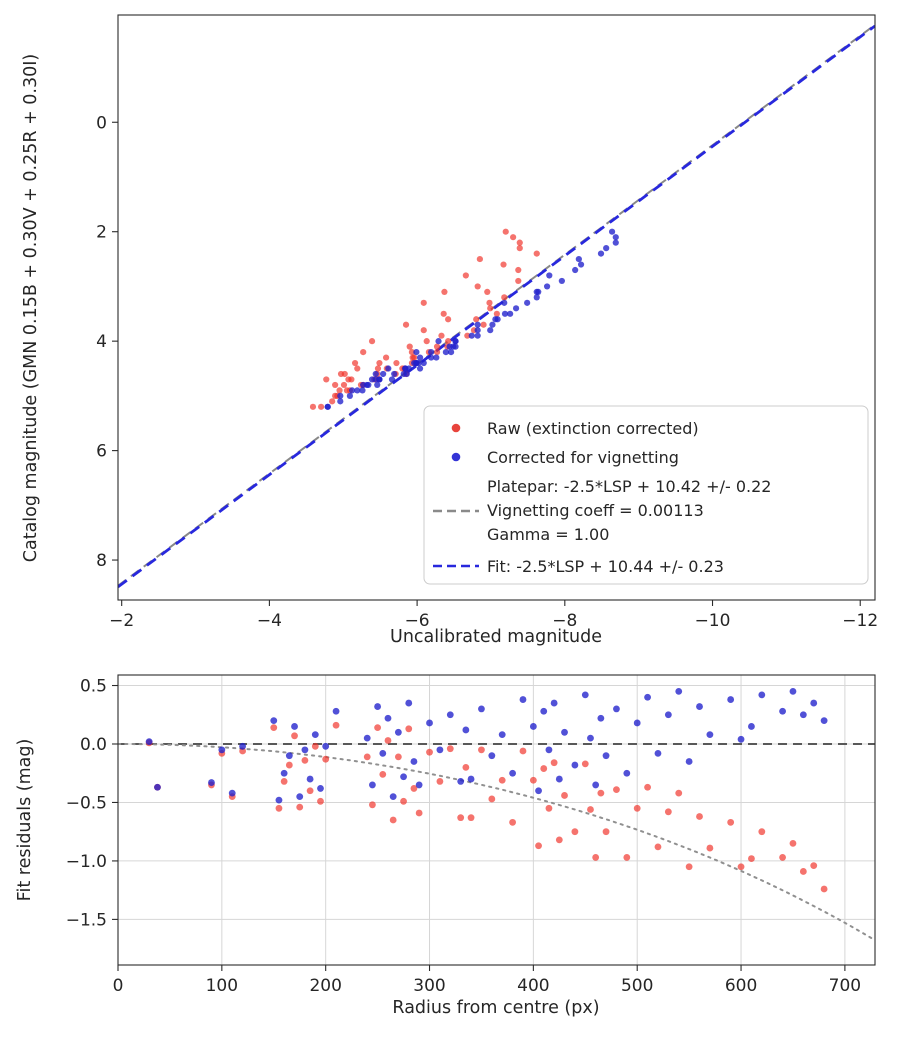 The height and width of the screenshot is (1050, 900). What do you see at coordinates (595, 510) in the screenshot?
I see `legend-label-vignetting-coeff: Vignetting coeff = 0.00113` at bounding box center [595, 510].